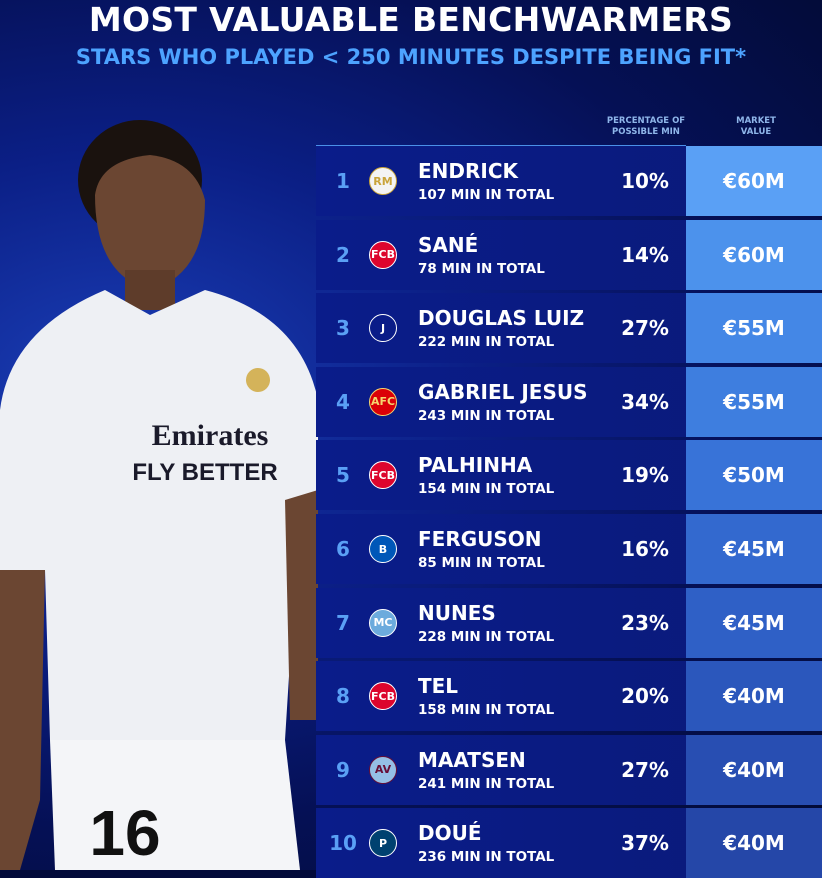 The height and width of the screenshot is (878, 822). Describe the element at coordinates (383, 769) in the screenshot. I see `aston-villa-crest-icon: AV` at that location.